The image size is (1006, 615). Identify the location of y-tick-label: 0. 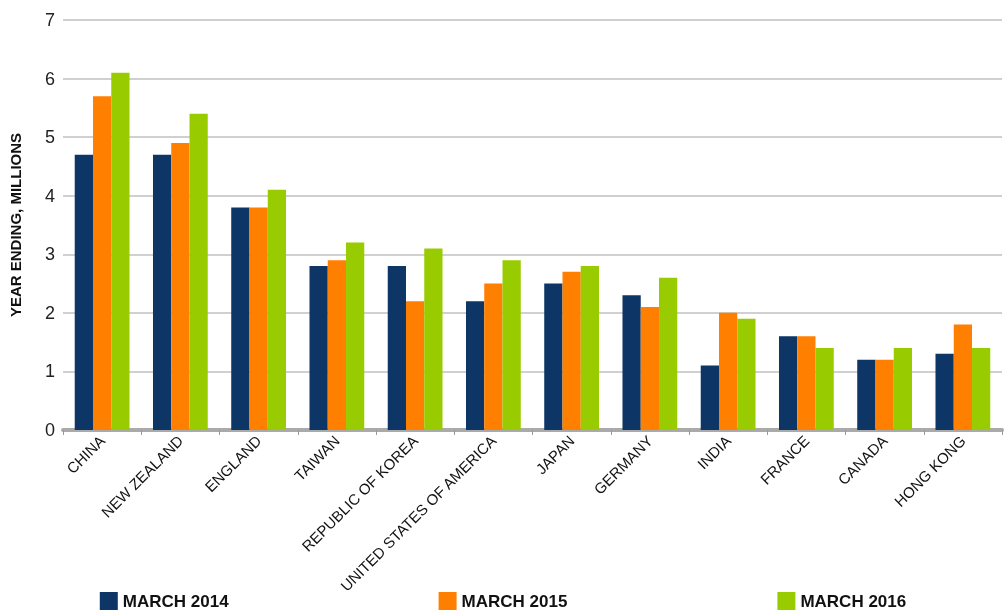
(49, 430).